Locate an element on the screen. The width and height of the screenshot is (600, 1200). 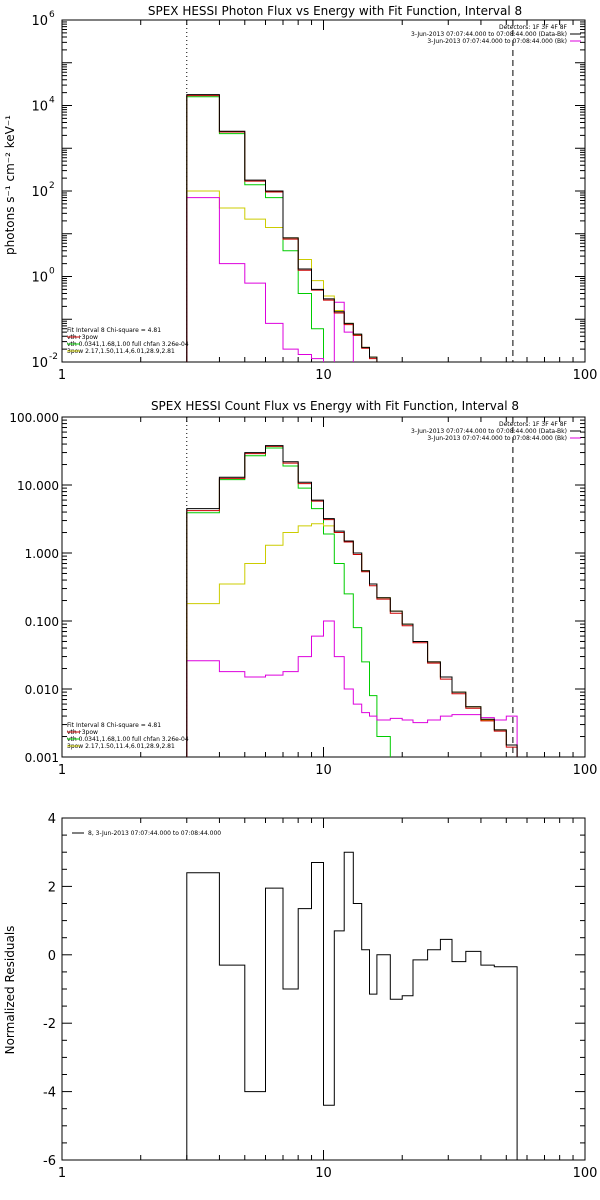
y-tick-label-exponent: 4 is located at coordinates (52, 101).